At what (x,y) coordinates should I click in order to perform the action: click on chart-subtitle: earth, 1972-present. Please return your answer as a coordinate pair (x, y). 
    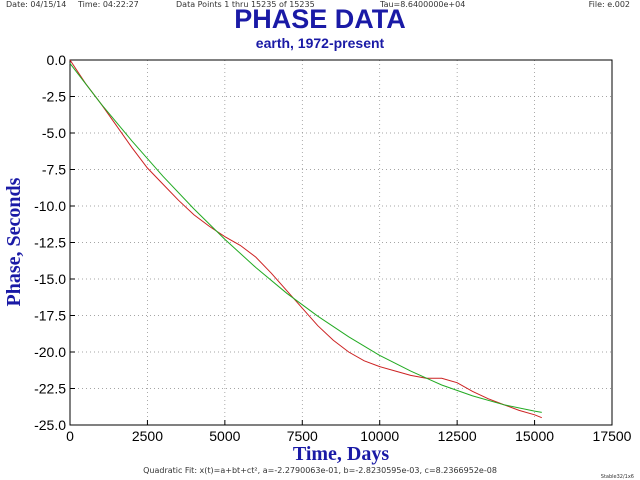
    Looking at the image, I should click on (320, 43).